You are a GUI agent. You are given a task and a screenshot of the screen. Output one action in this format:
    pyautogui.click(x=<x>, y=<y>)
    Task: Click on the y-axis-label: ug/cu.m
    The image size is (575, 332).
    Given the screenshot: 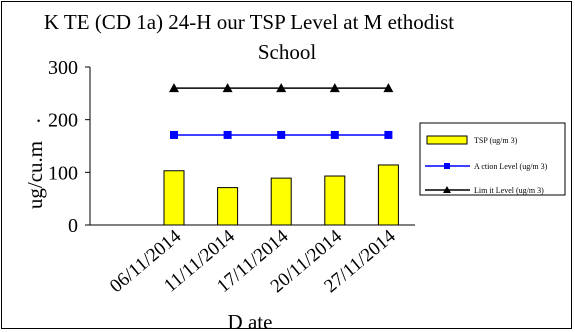 What is the action you would take?
    pyautogui.click(x=35, y=175)
    